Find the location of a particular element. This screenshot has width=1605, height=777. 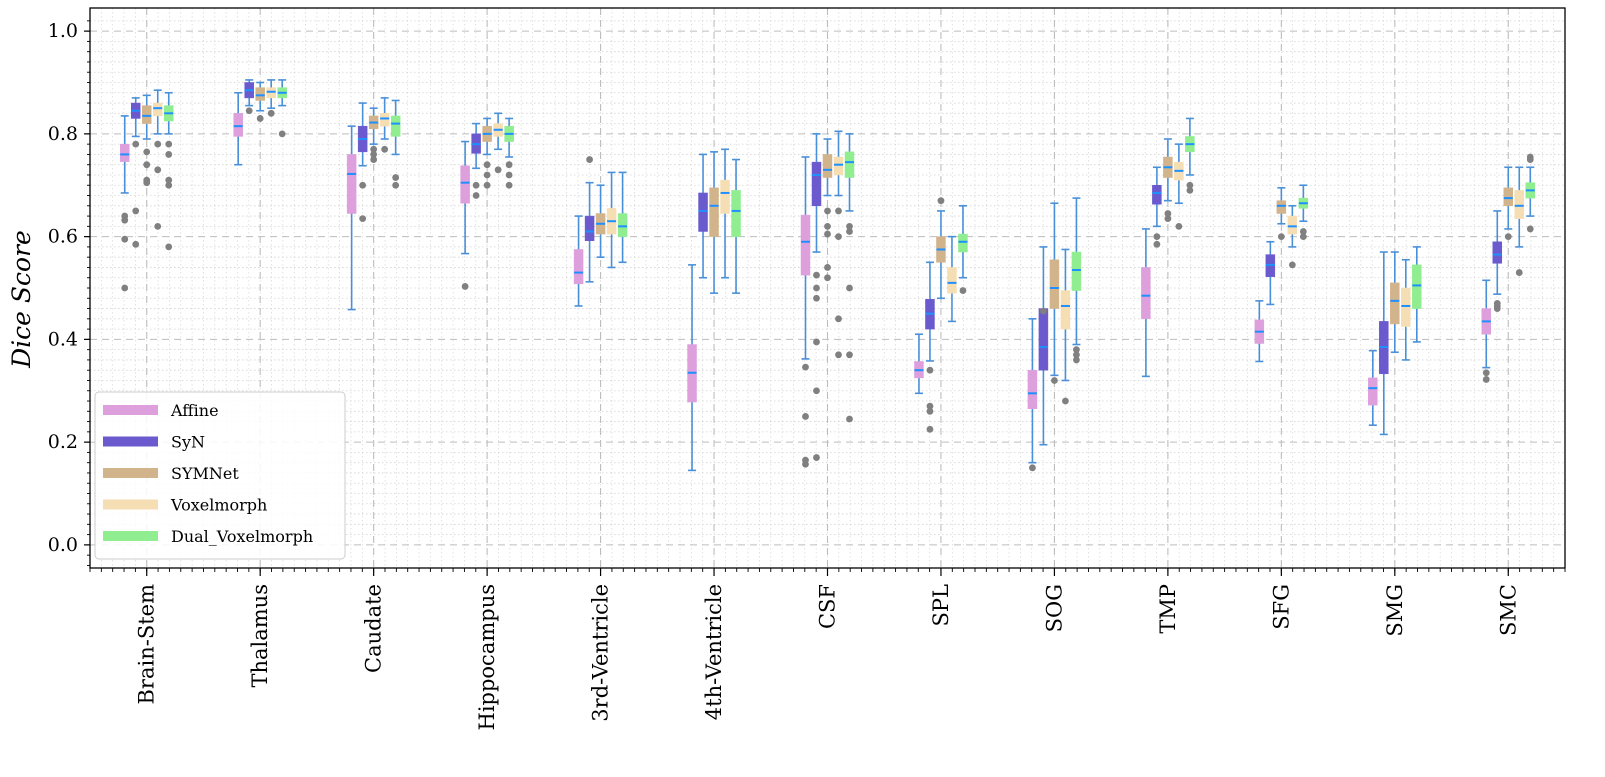

y-tick-label: 0.6 is located at coordinates (63, 237).